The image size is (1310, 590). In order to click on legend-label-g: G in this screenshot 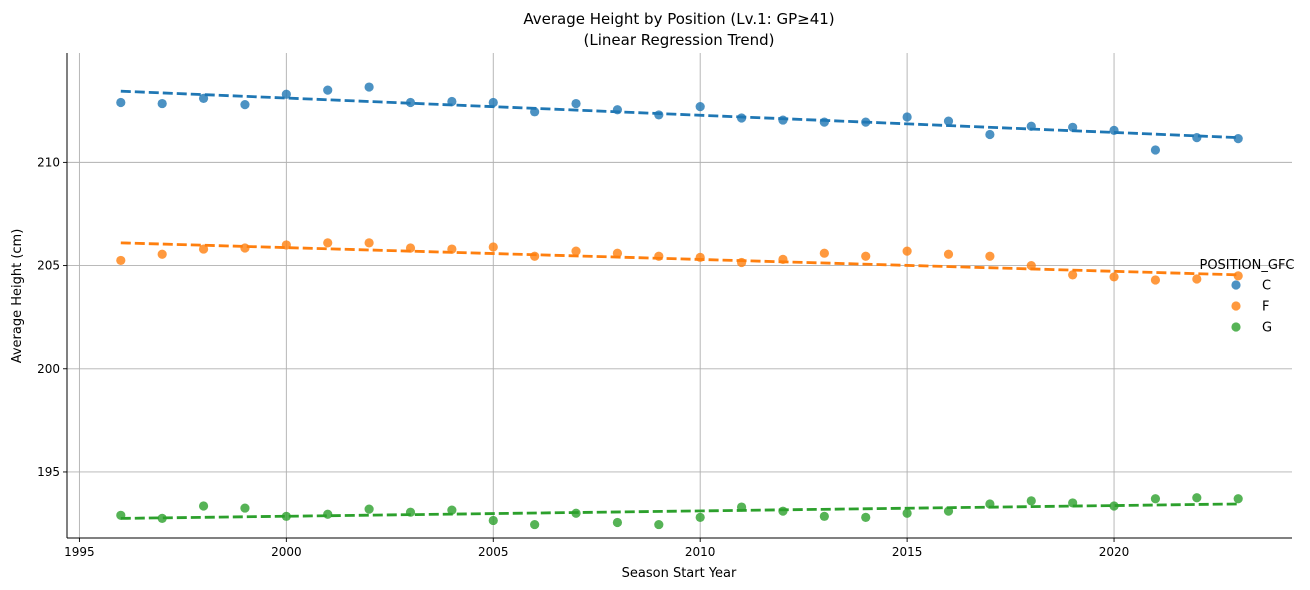, I will do `click(1267, 328)`.